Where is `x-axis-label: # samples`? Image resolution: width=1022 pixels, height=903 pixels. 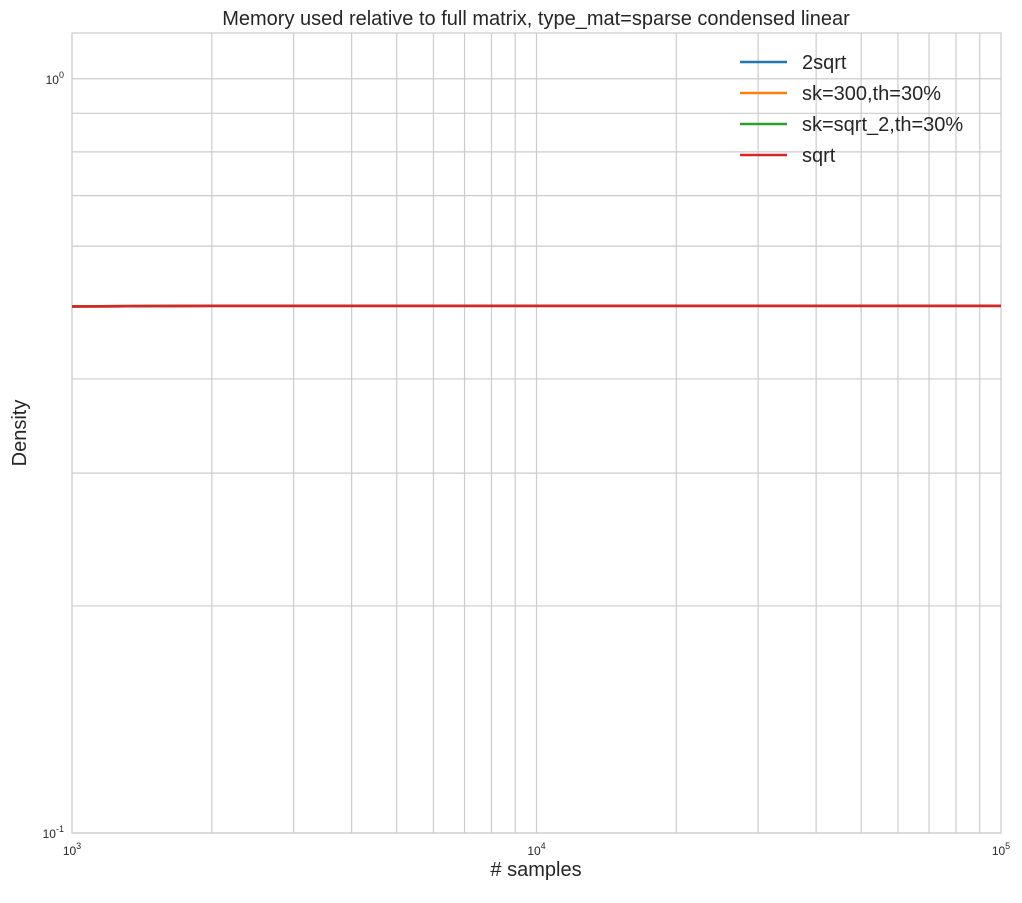
x-axis-label: # samples is located at coordinates (535, 870).